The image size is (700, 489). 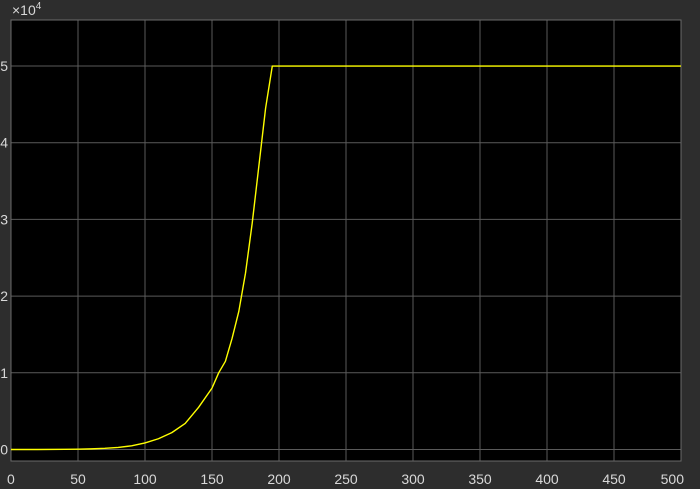 What do you see at coordinates (4, 66) in the screenshot?
I see `y-tick-label: 5` at bounding box center [4, 66].